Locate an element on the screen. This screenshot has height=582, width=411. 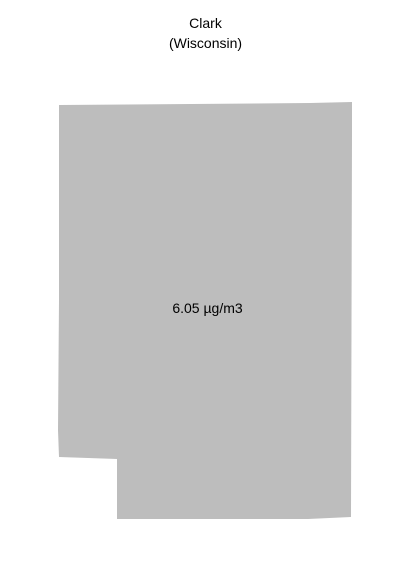
map-title-county: Clark is located at coordinates (205, 23).